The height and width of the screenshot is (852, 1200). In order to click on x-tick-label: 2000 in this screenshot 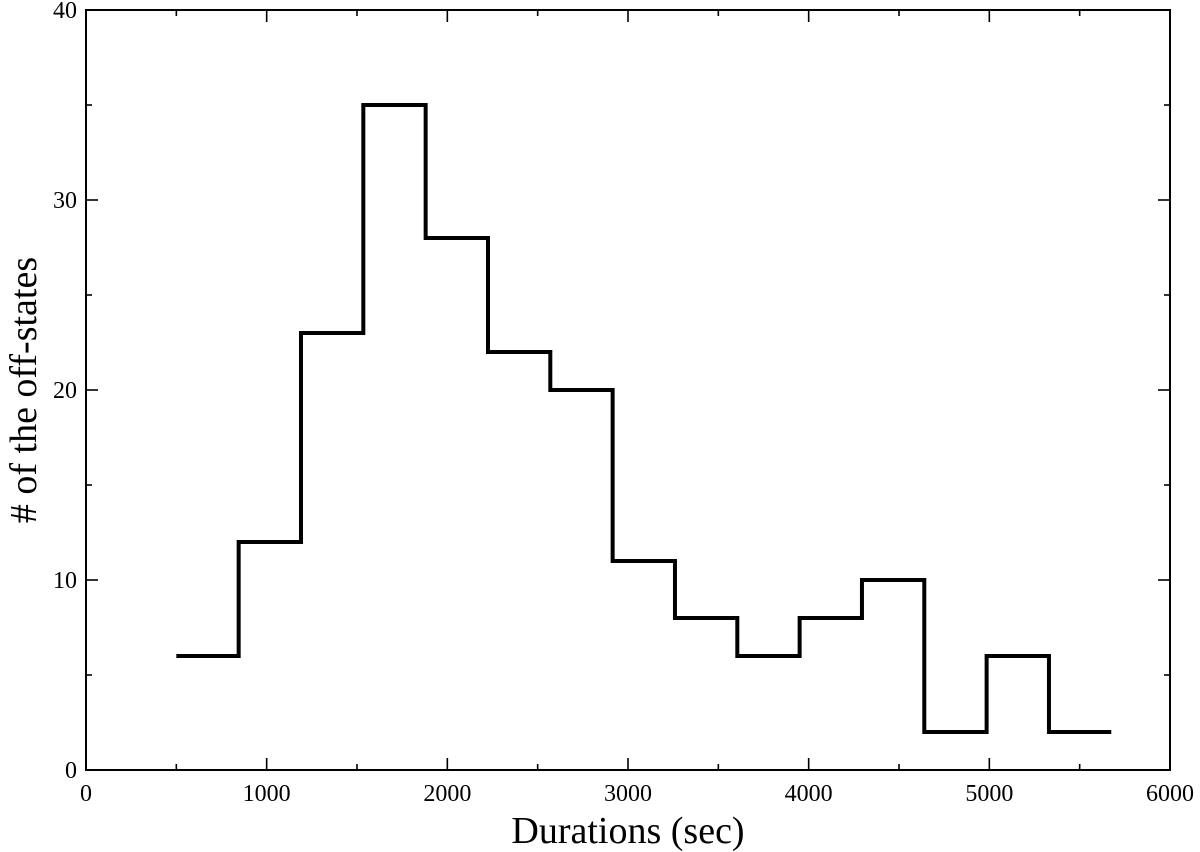, I will do `click(447, 794)`.